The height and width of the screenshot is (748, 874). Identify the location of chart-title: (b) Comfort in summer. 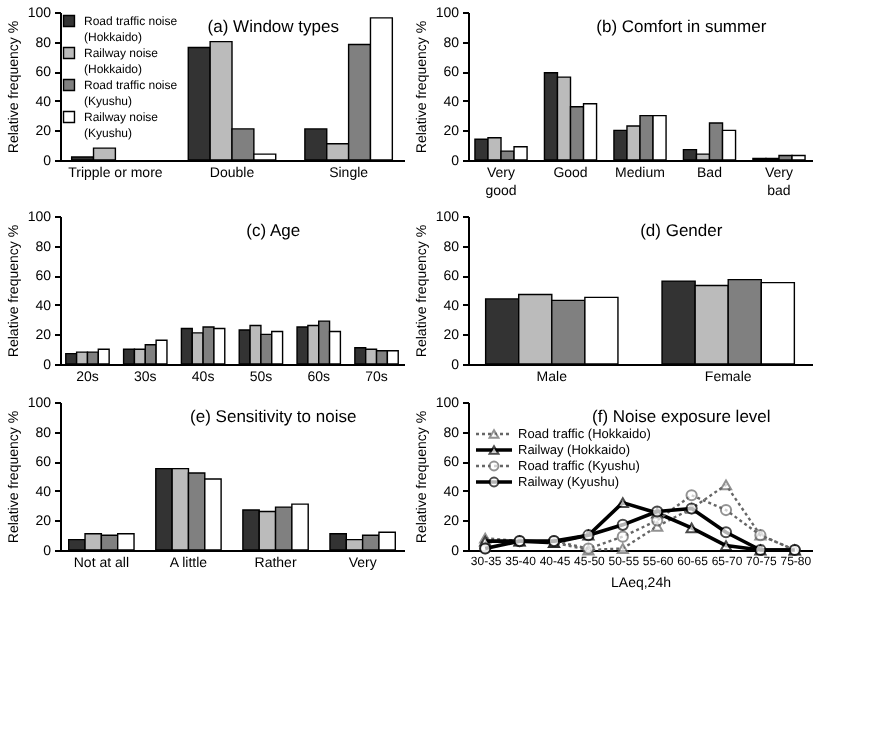
(681, 26).